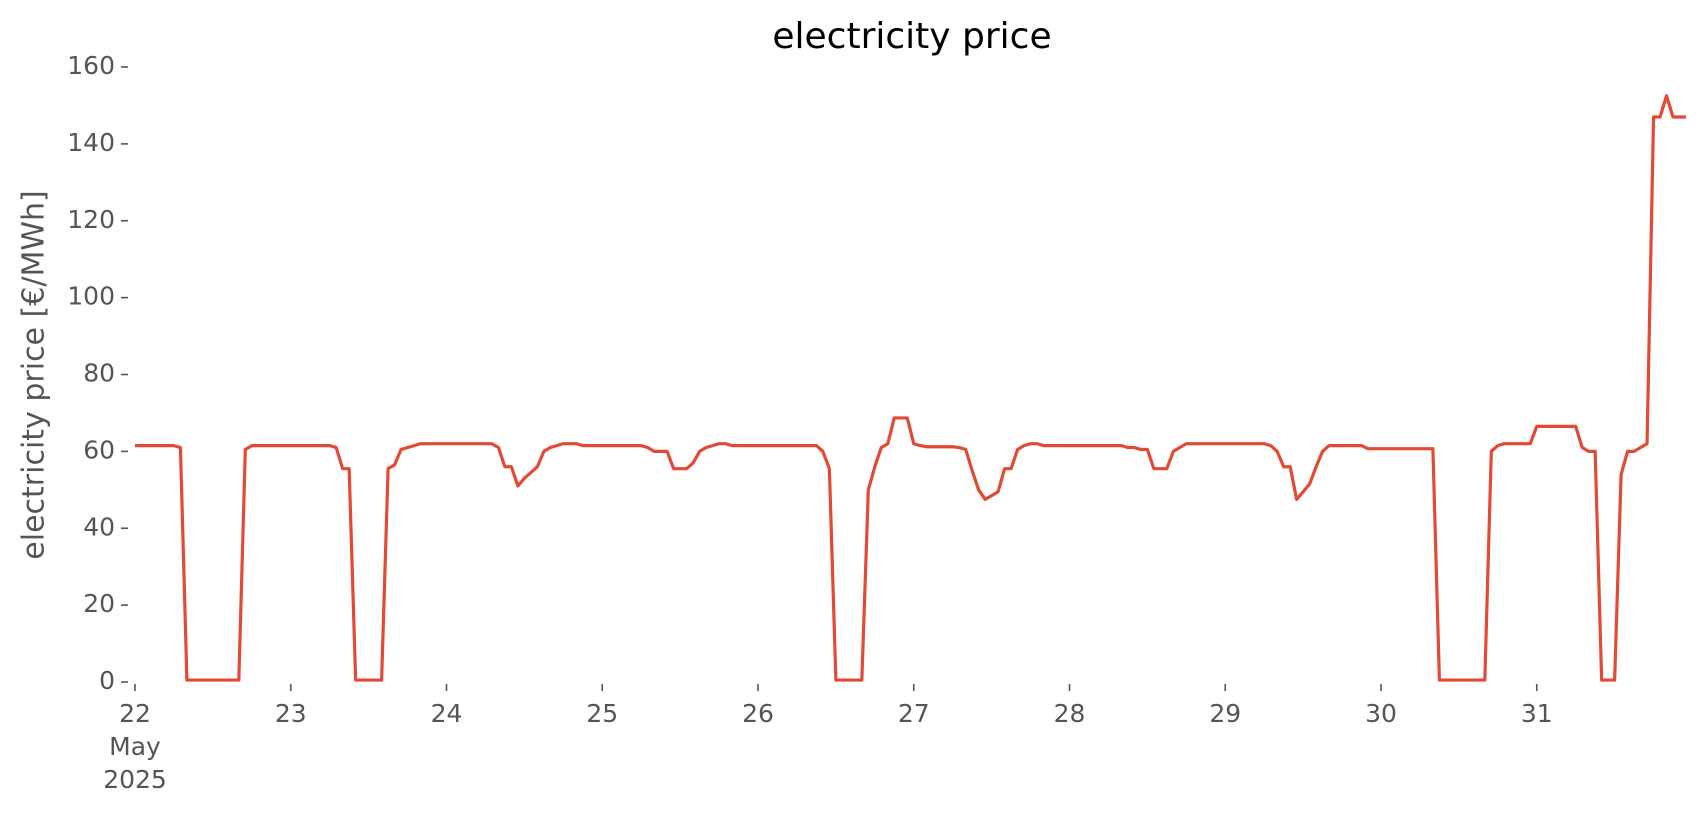 The height and width of the screenshot is (815, 1706). Describe the element at coordinates (911, 36) in the screenshot. I see `chart-title: electricity price` at that location.